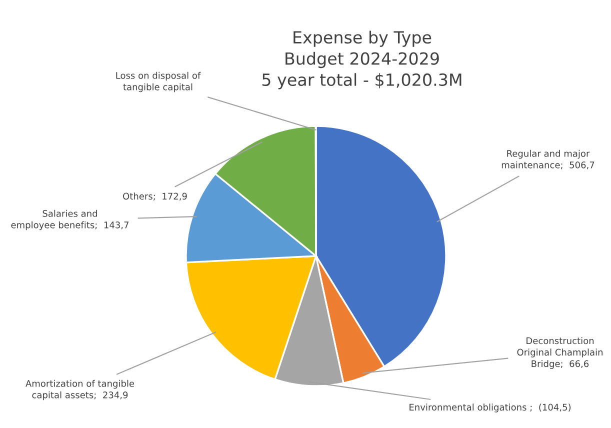 The width and height of the screenshot is (611, 428). I want to click on chart-title: Expense by Type Budget 2024-2029 5 year total - $1,020.3M, so click(362, 60).